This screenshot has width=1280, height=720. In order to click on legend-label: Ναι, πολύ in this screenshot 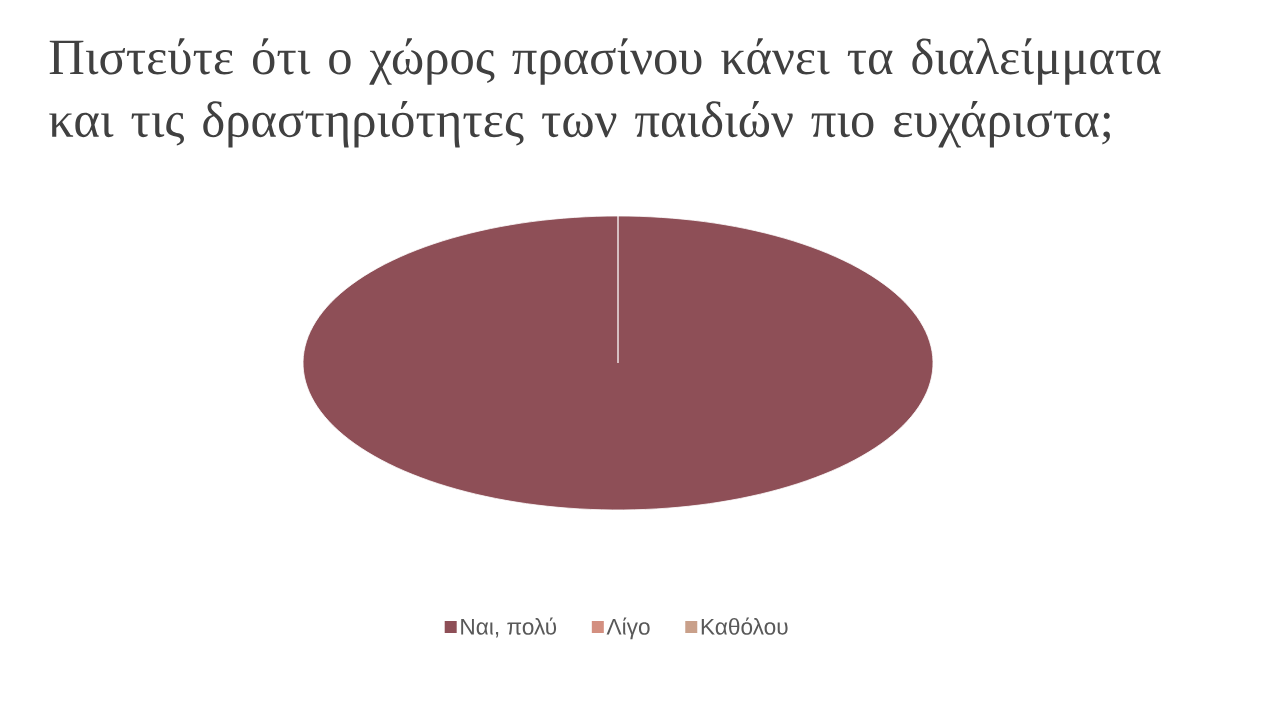, I will do `click(509, 627)`.